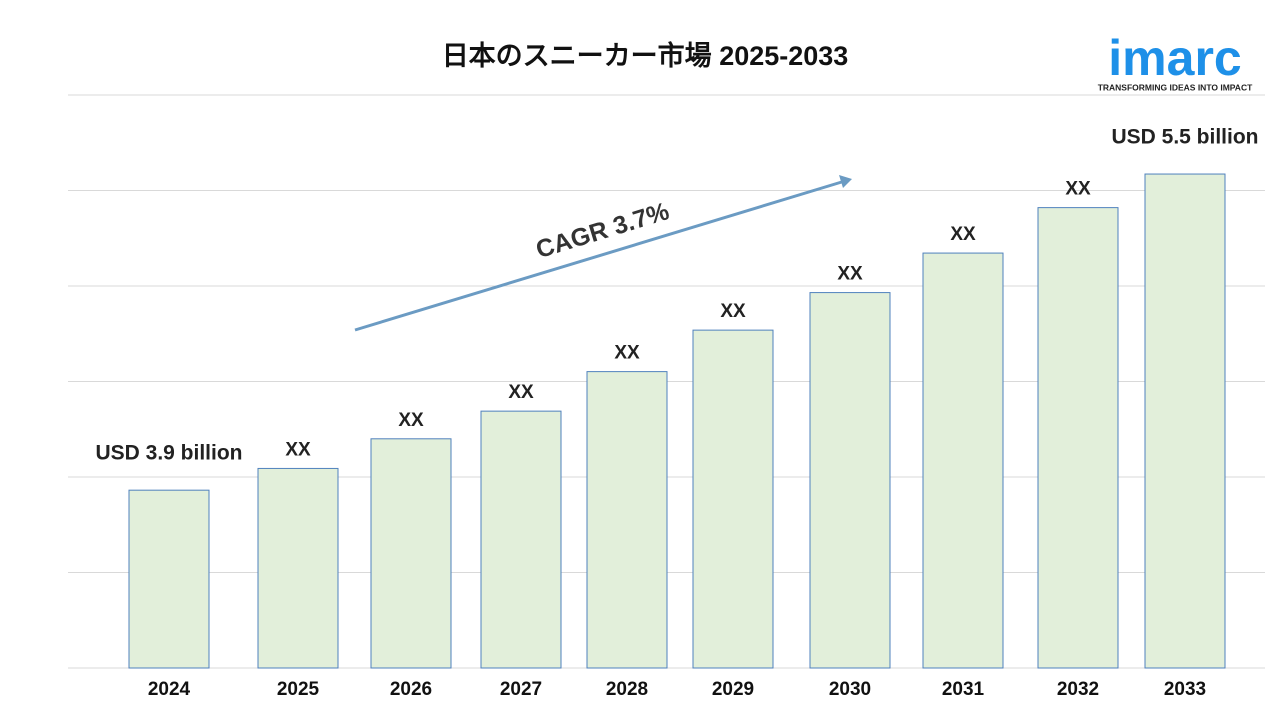 This screenshot has width=1280, height=720. I want to click on x-tick-label: 2026, so click(411, 689).